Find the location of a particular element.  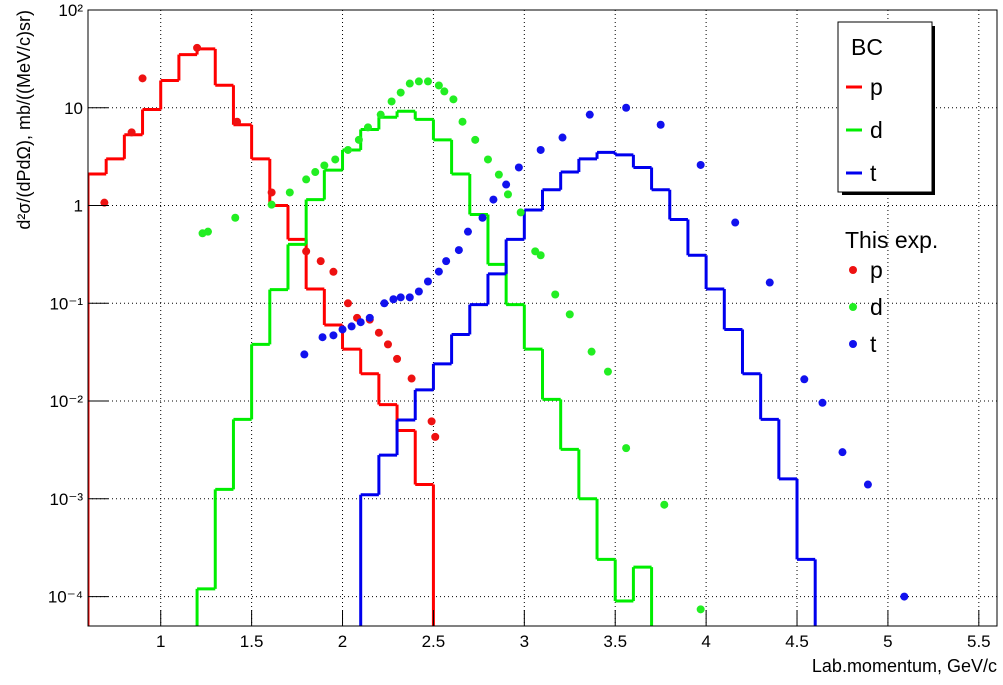

legend-title: BC is located at coordinates (867, 47).